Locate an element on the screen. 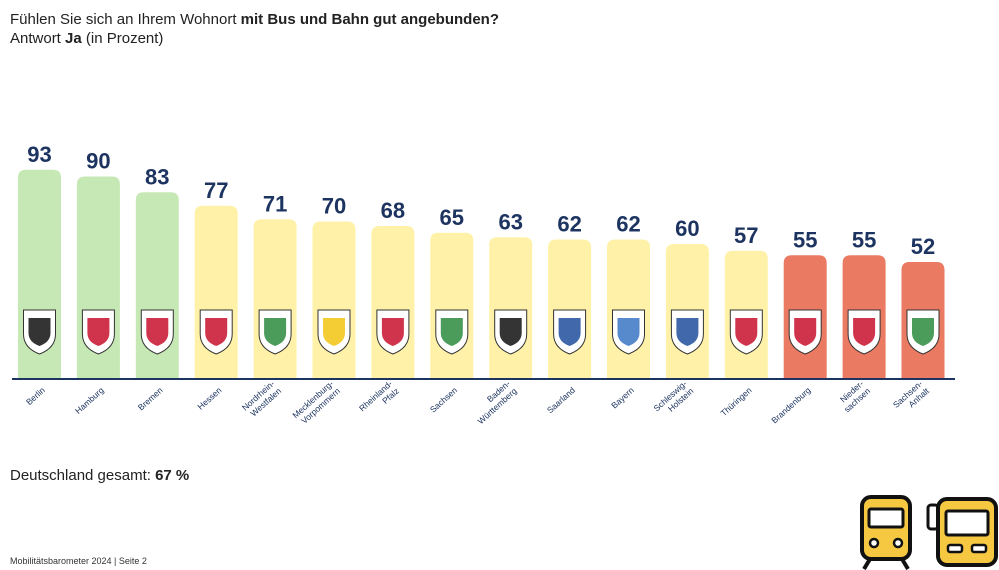  bar-group: 63 Baden-Württemberg is located at coordinates (501, 317).